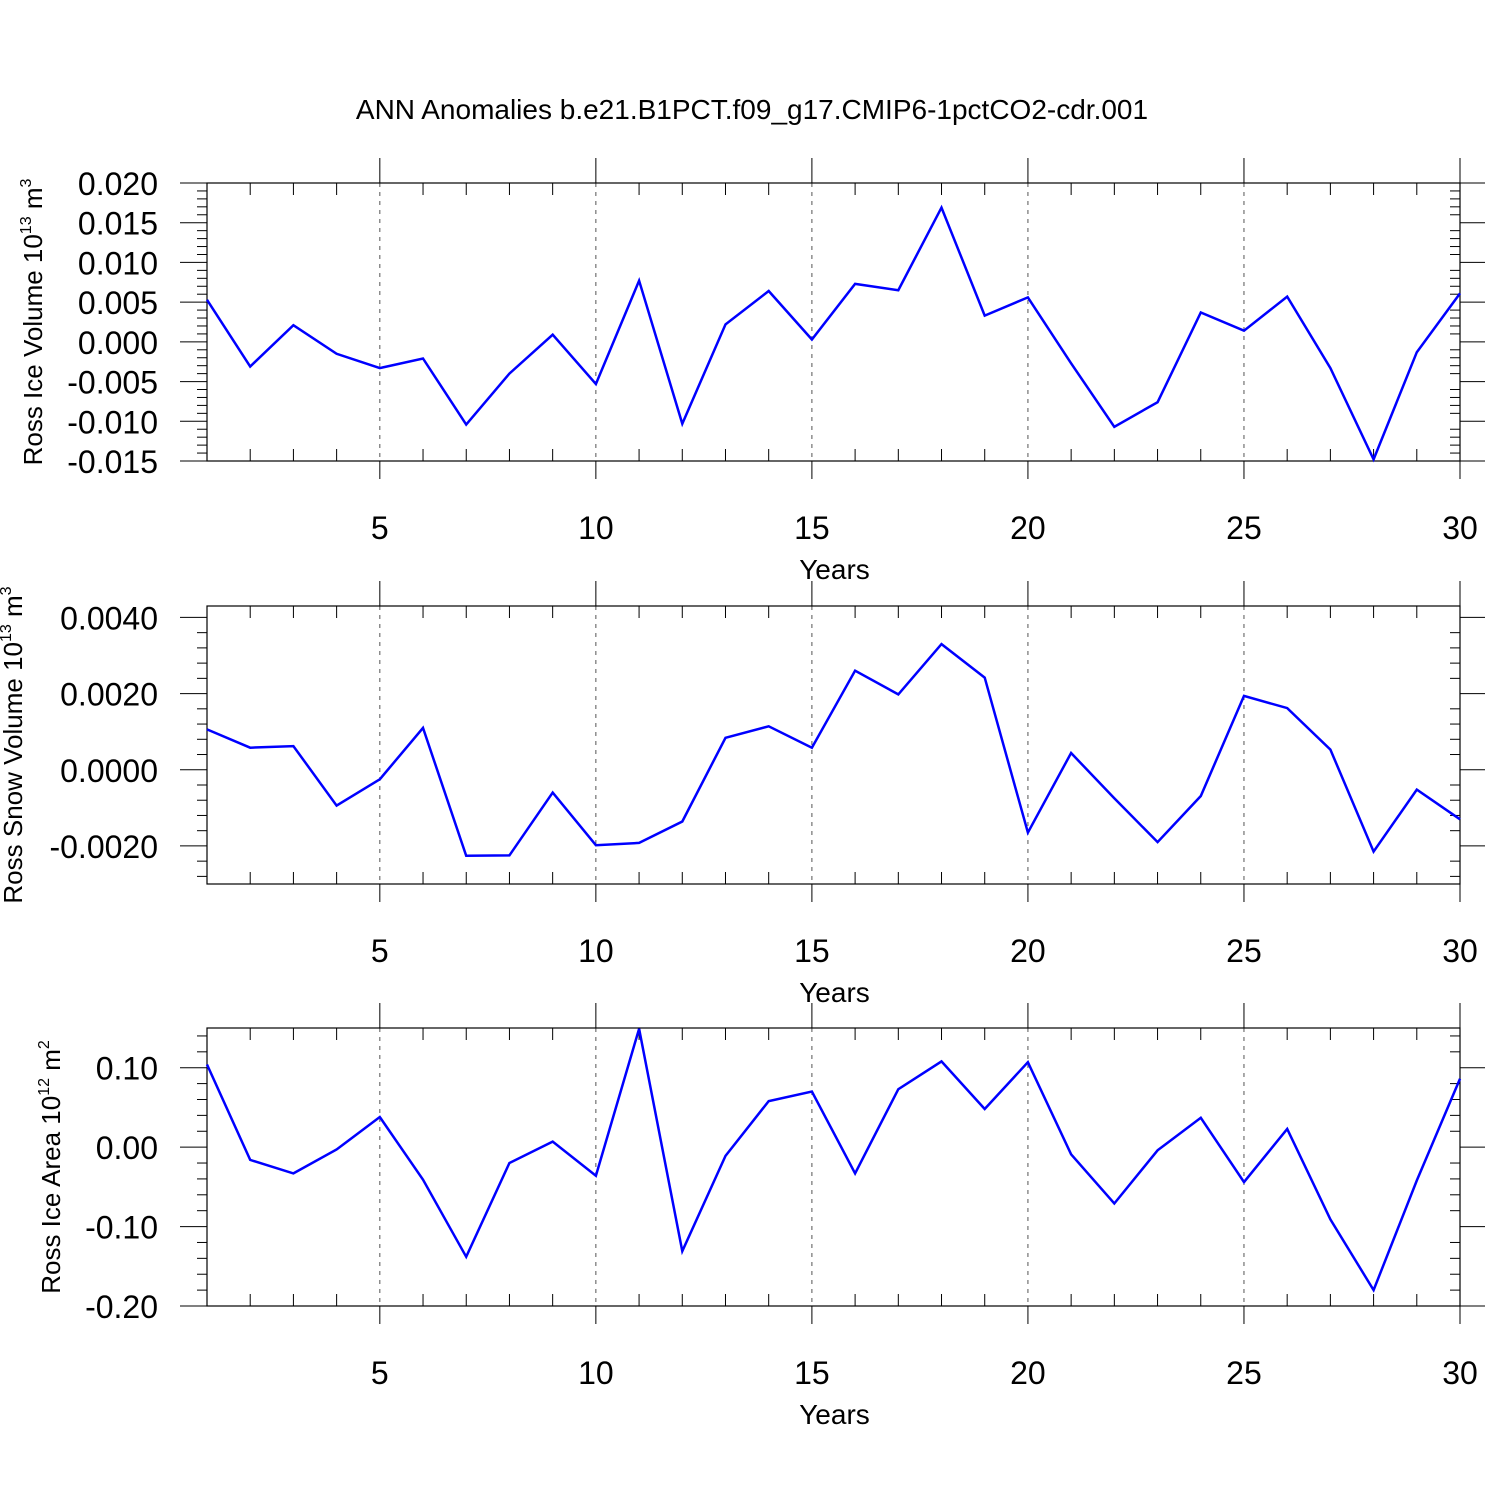  Describe the element at coordinates (109, 695) in the screenshot. I see `y-tick-label: 0.0020` at that location.